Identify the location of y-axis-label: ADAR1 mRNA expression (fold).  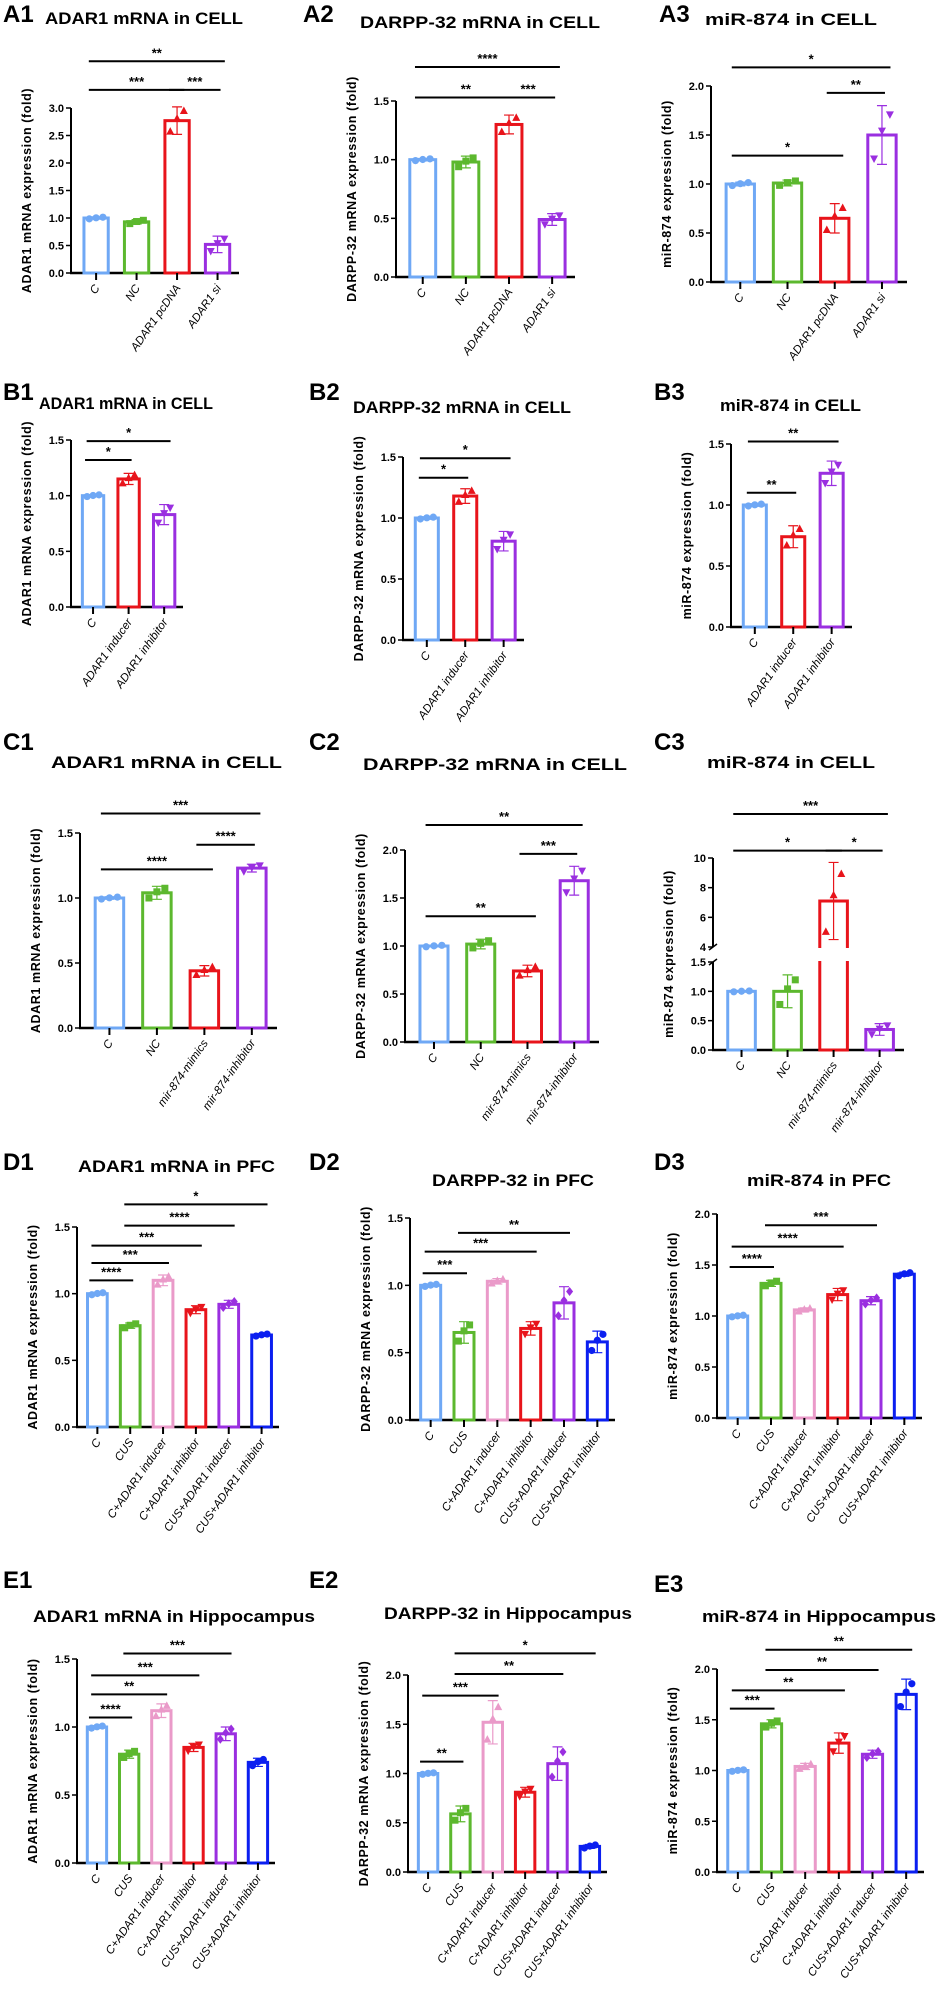
(33, 1326).